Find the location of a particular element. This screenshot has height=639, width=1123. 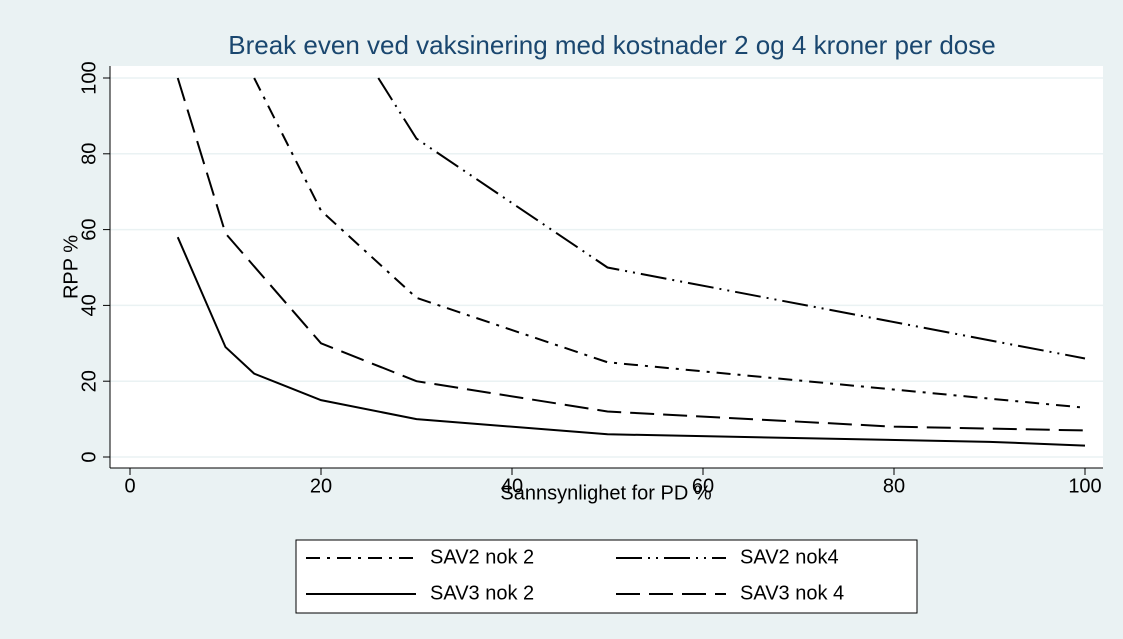

legend-label: SAV3 nok 4 is located at coordinates (792, 593).